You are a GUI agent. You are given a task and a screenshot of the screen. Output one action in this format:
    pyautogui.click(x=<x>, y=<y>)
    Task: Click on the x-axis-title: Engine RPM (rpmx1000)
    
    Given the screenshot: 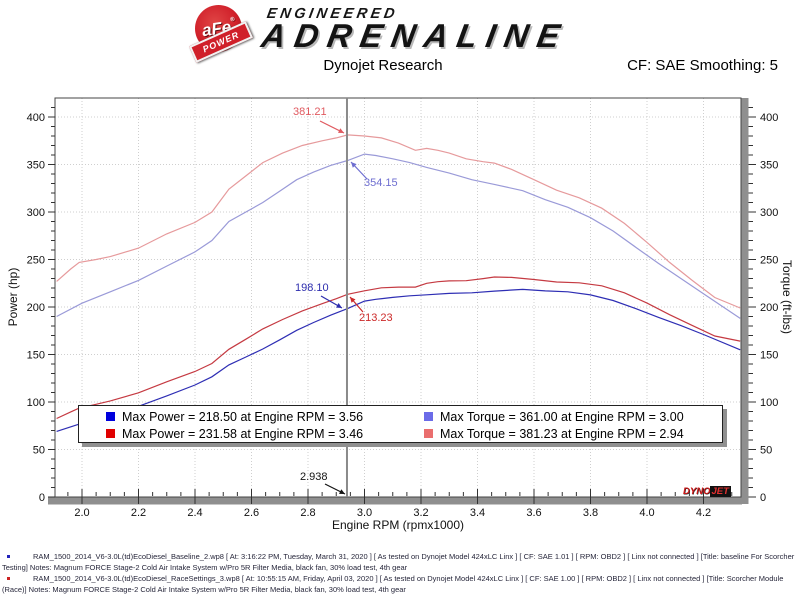 What is the action you would take?
    pyautogui.click(x=398, y=525)
    